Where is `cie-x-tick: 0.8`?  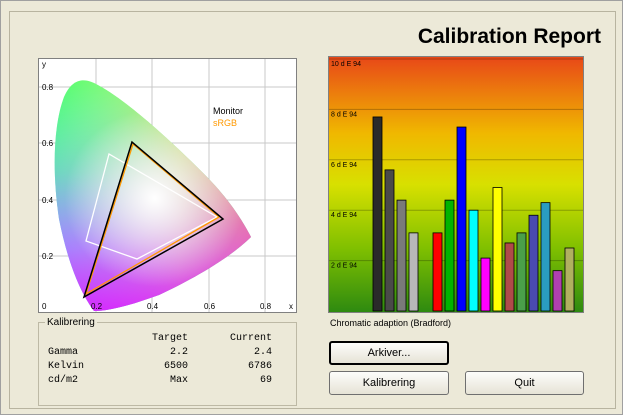
cie-x-tick: 0.8 is located at coordinates (266, 306).